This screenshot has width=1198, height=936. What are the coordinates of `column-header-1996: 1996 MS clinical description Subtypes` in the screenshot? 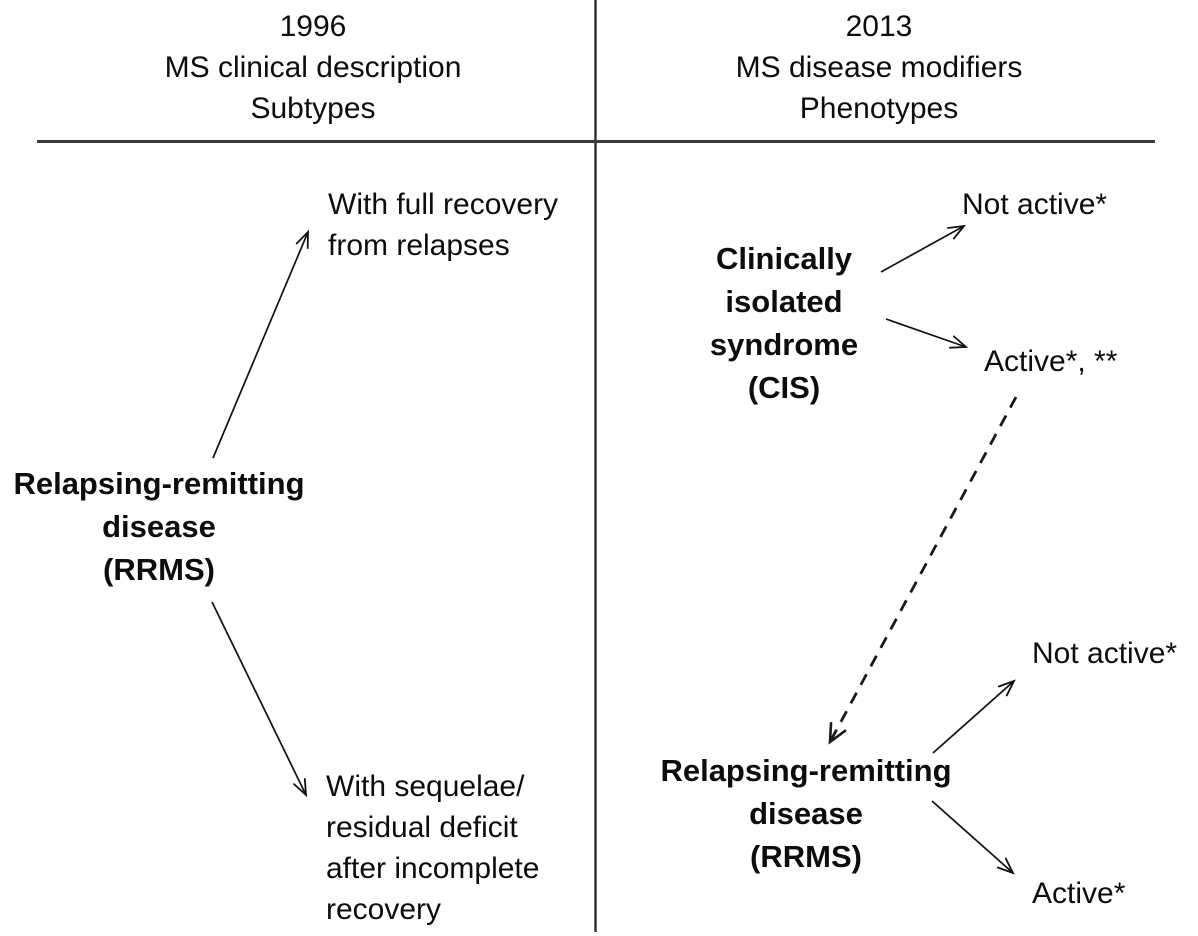 It's located at (313, 67).